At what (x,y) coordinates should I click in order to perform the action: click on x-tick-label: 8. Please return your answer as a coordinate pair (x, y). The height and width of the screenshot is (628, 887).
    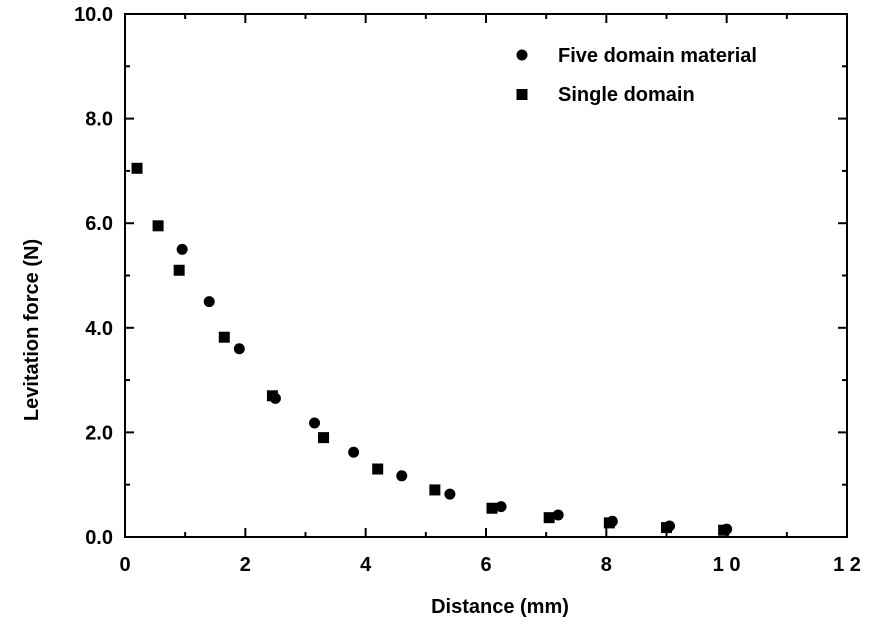
    Looking at the image, I should click on (606, 565).